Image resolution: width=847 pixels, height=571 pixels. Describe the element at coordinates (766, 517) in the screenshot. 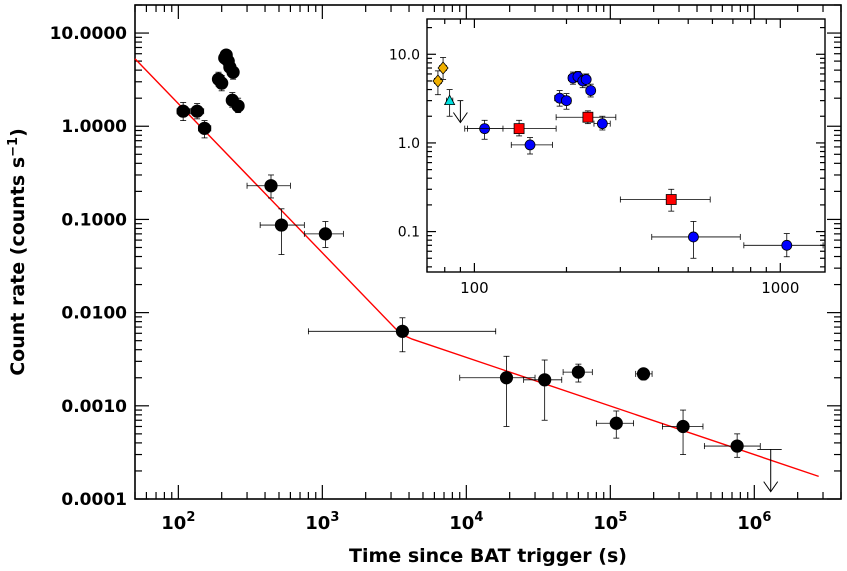

I see `x-tick-label-exponent: 6` at that location.